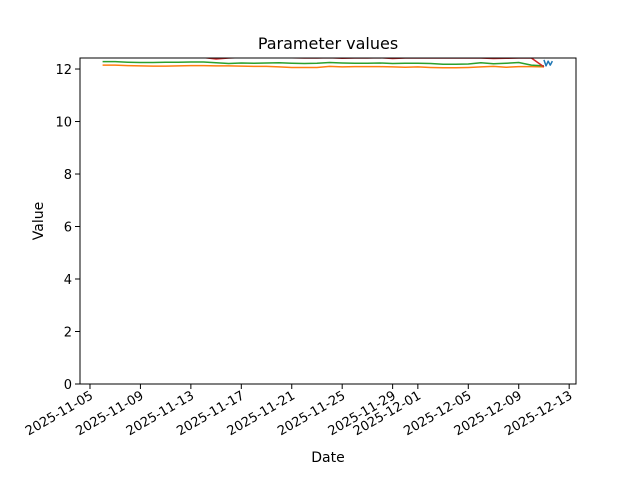 This screenshot has height=480, width=640. What do you see at coordinates (63, 123) in the screenshot?
I see `y-tick-label: 10` at bounding box center [63, 123].